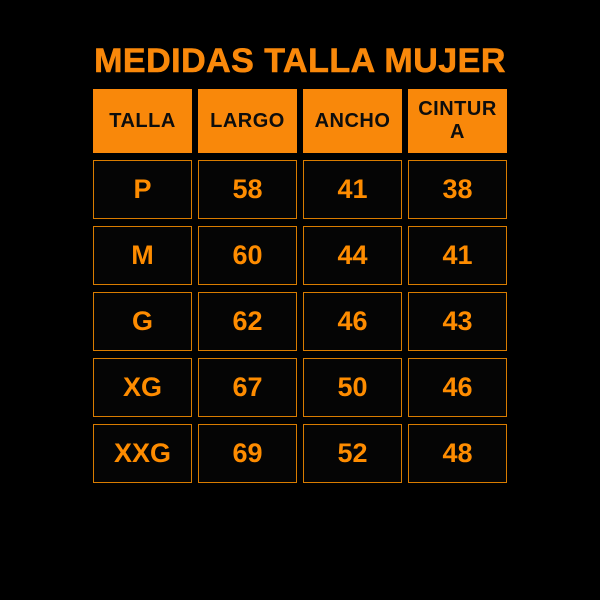 The image size is (600, 600). Describe the element at coordinates (457, 321) in the screenshot. I see `cintura-value-cell: 43` at that location.